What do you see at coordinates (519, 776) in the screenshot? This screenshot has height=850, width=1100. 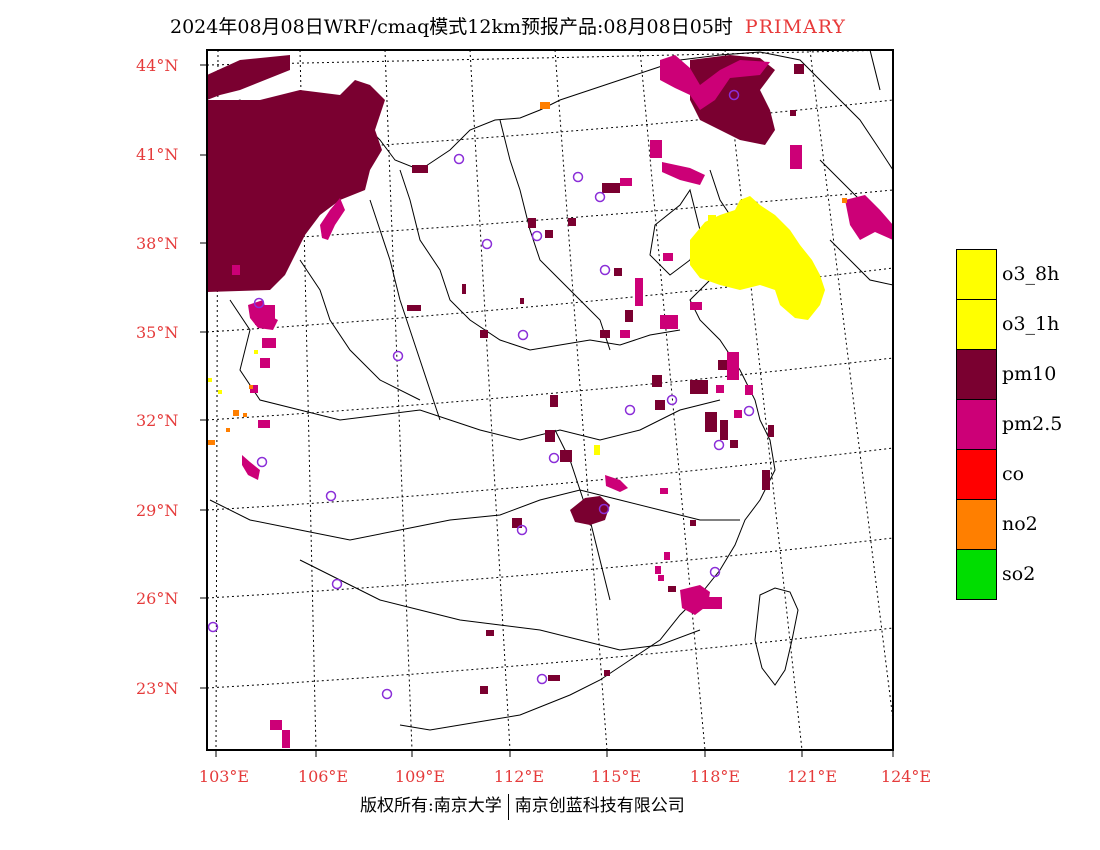 I see `lon-label-112: 112°E` at bounding box center [519, 776].